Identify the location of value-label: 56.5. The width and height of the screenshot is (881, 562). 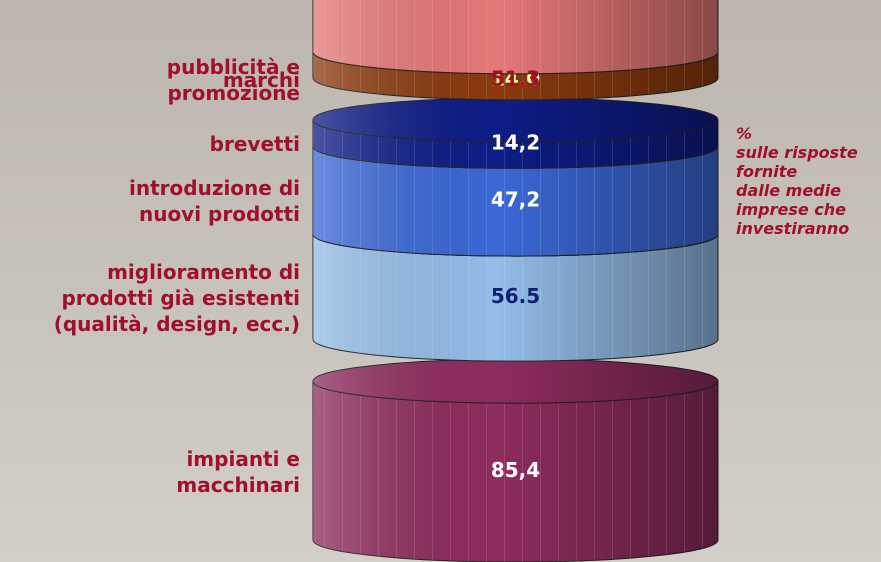
(515, 296).